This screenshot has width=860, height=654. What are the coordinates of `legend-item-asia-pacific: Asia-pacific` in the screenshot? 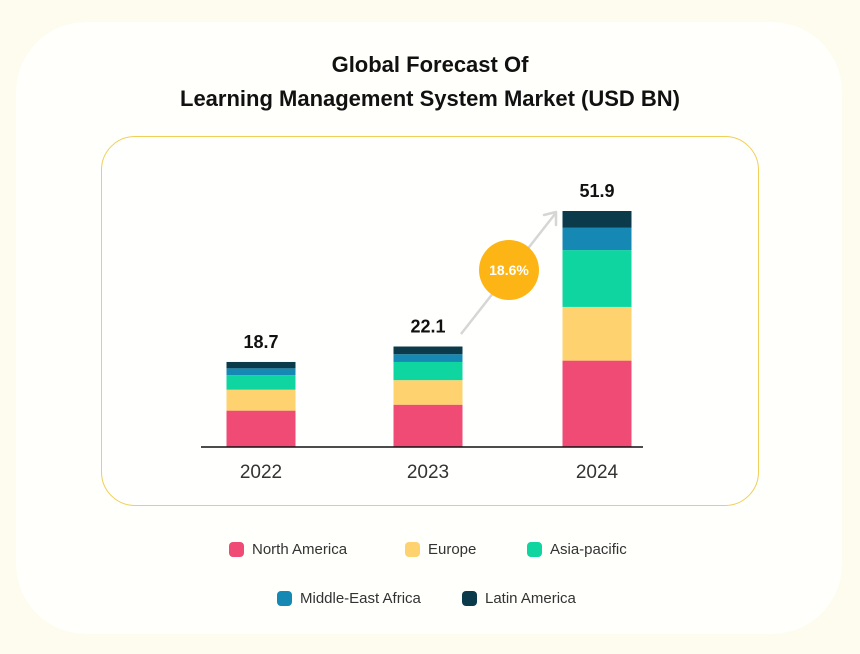 It's located at (577, 549).